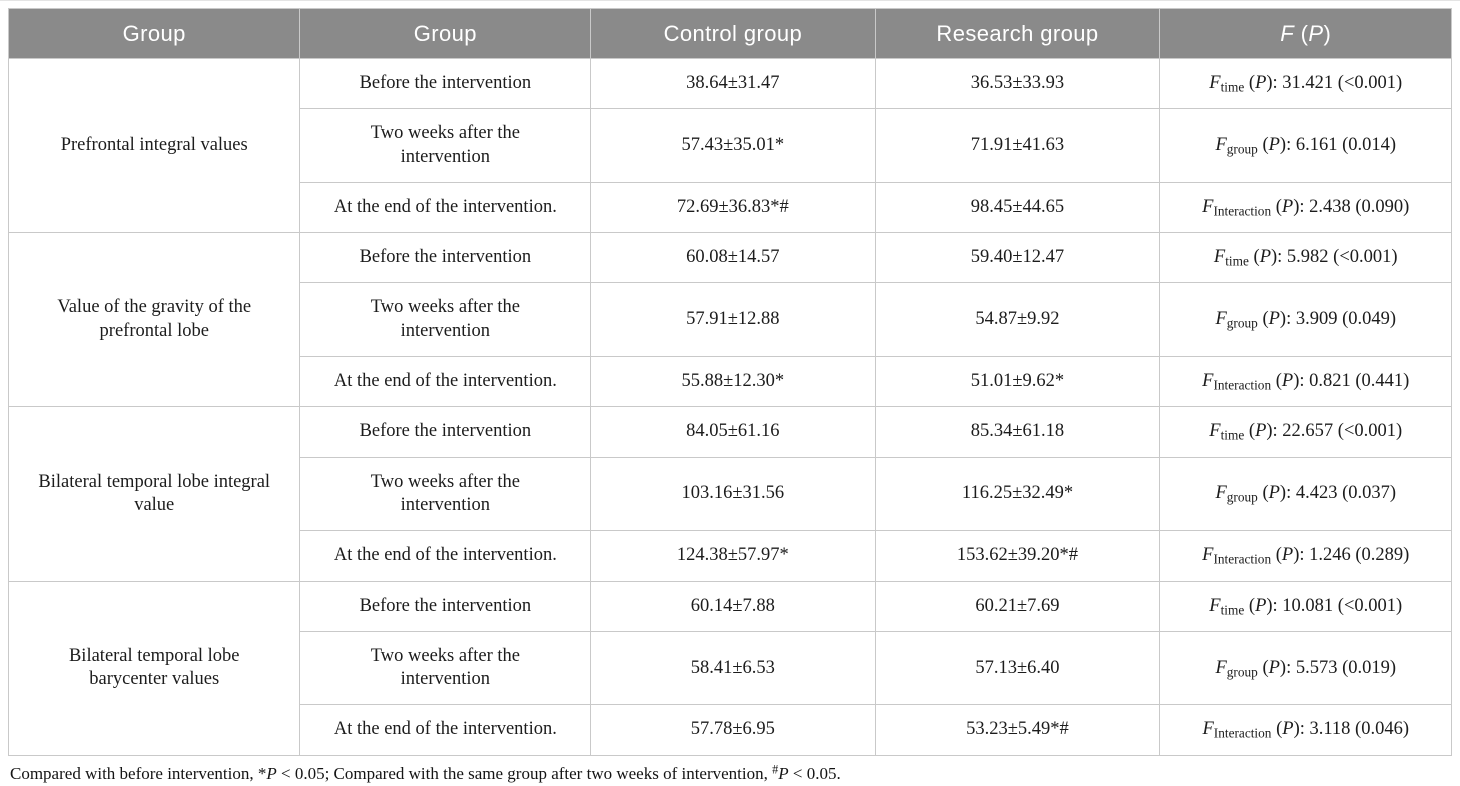 The height and width of the screenshot is (786, 1460). I want to click on f-statistic-cell: Ftime (P): 22.657 (<0.001), so click(1305, 432).